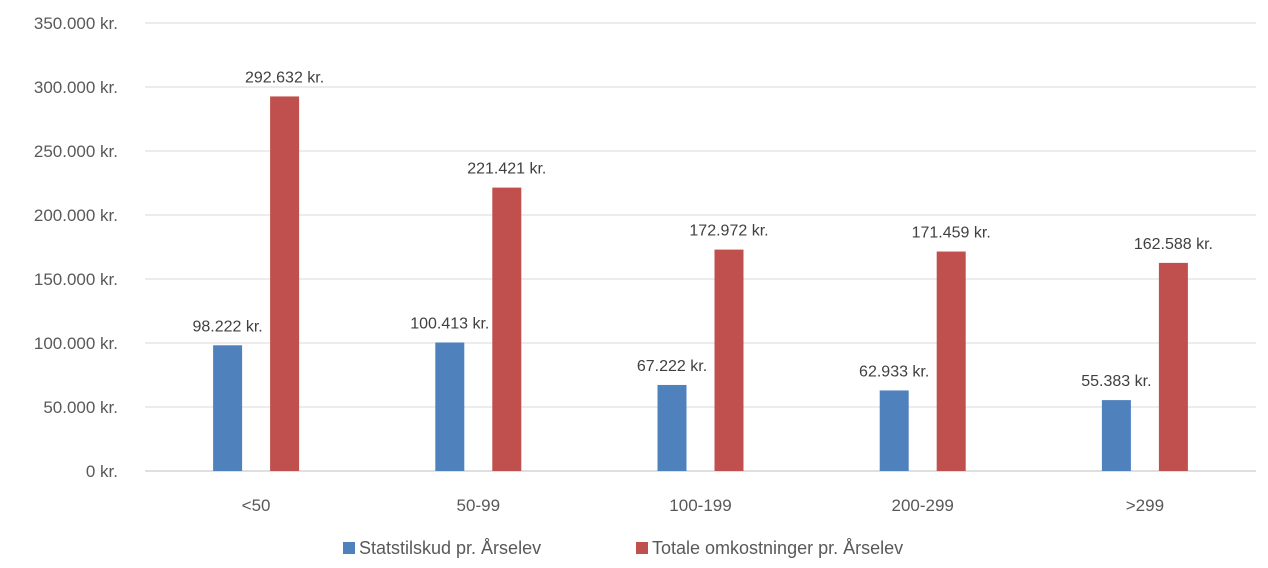 This screenshot has width=1268, height=568. I want to click on y-tick-label: 250.000 kr., so click(76, 151).